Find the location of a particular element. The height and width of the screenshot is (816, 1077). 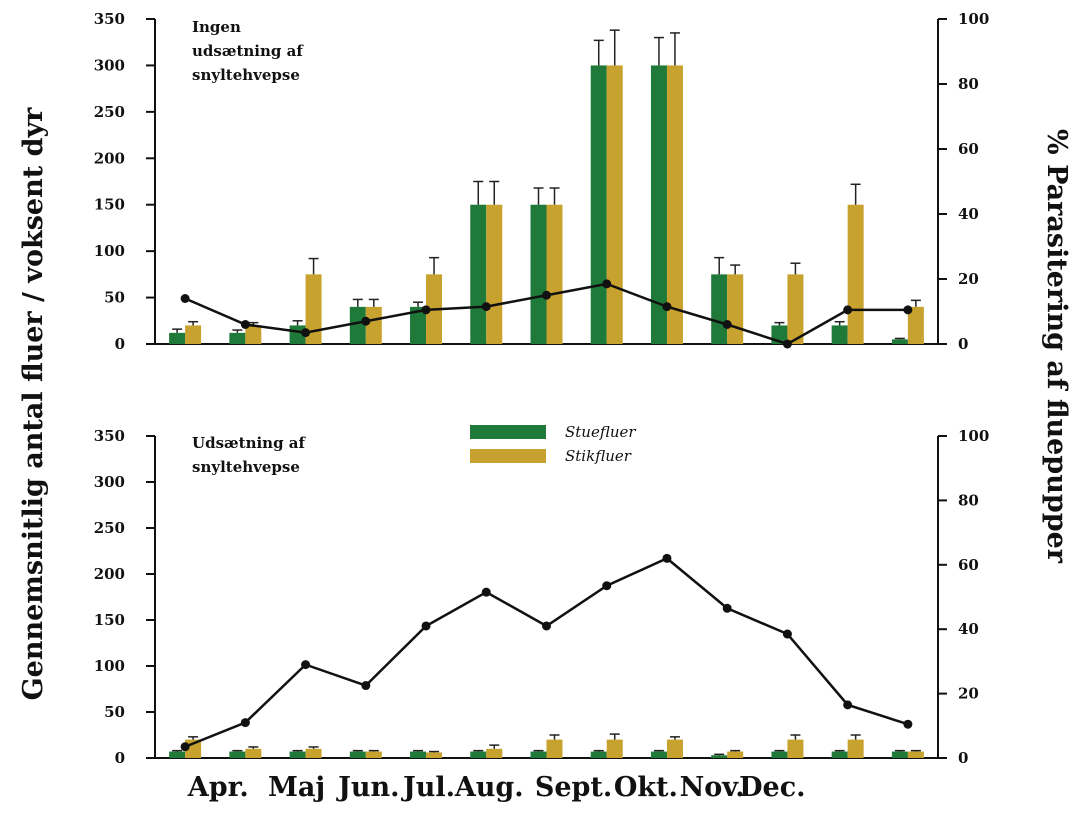

panel-label-line: udsætning af is located at coordinates (248, 51).